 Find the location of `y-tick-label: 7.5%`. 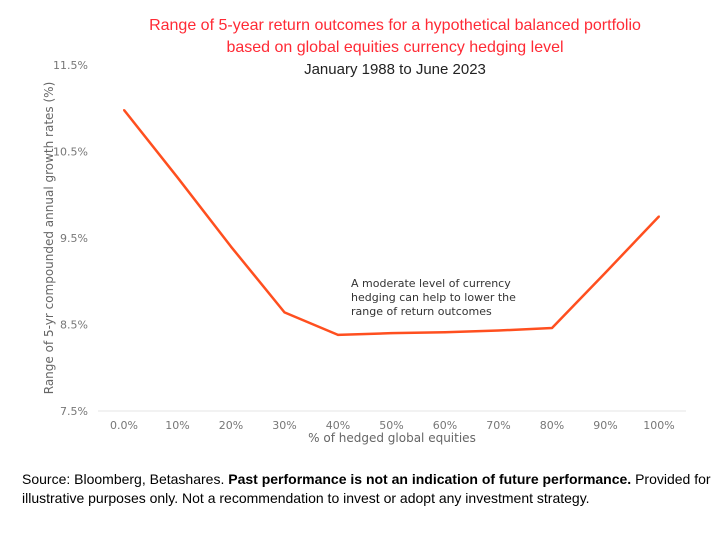

y-tick-label: 7.5% is located at coordinates (74, 411).